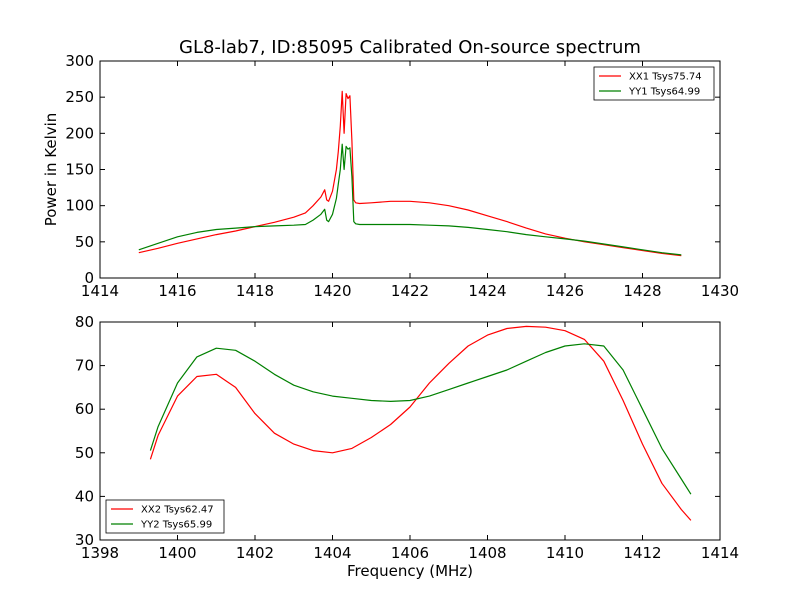 This screenshot has width=800, height=600. I want to click on y-tick-label: 70, so click(84, 366).